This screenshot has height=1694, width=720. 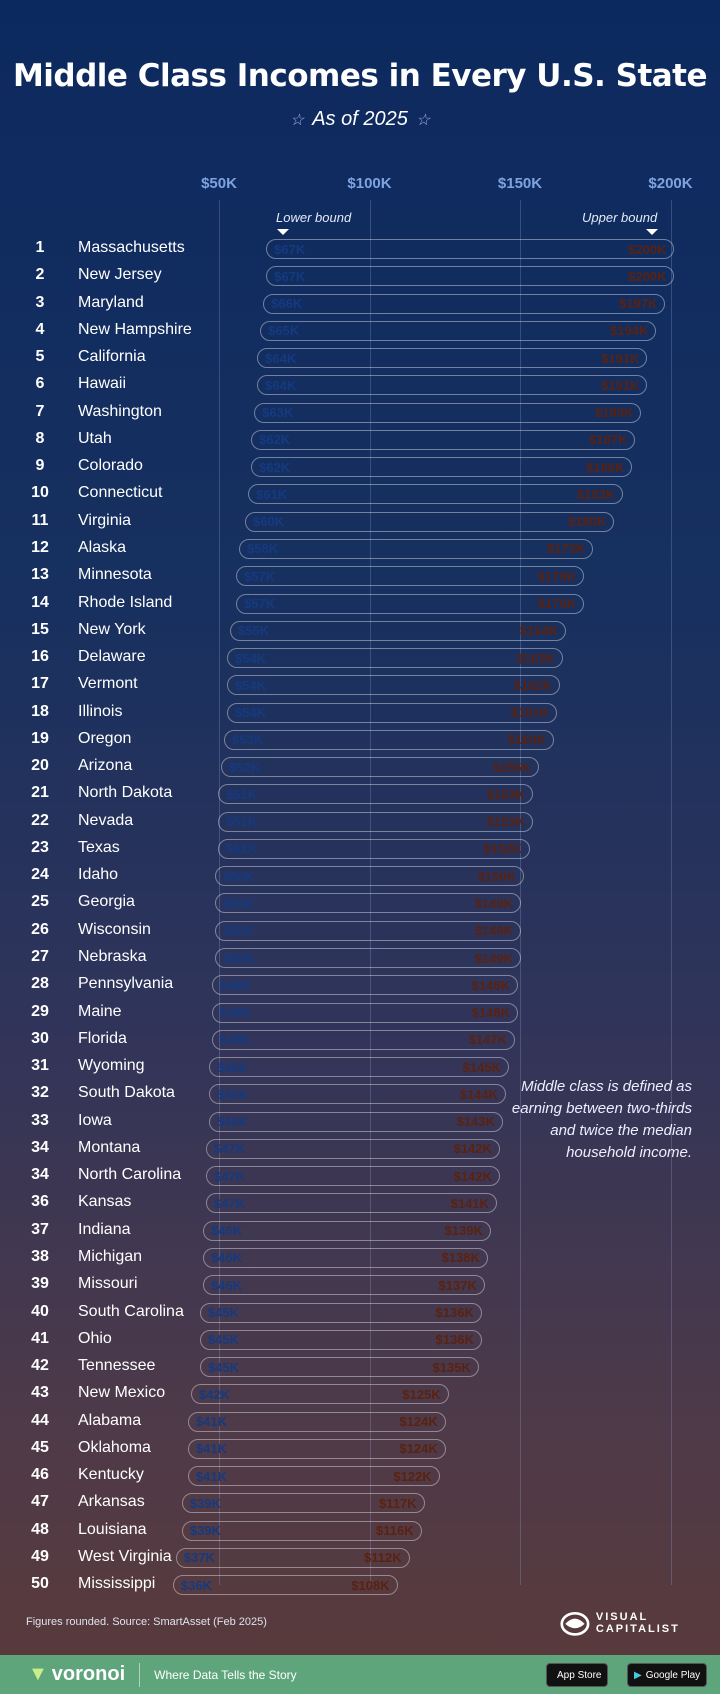 I want to click on range-bar: $54K $161K, so click(x=392, y=712).